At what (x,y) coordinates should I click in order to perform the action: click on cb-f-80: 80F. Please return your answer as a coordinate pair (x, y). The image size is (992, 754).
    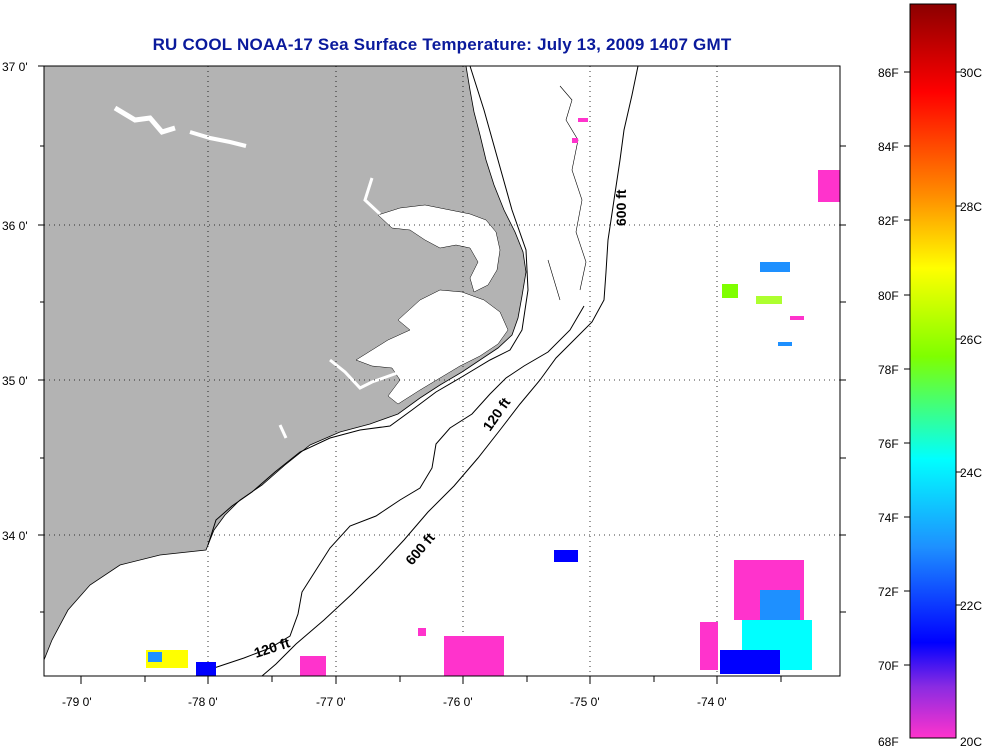
    Looking at the image, I should click on (888, 296).